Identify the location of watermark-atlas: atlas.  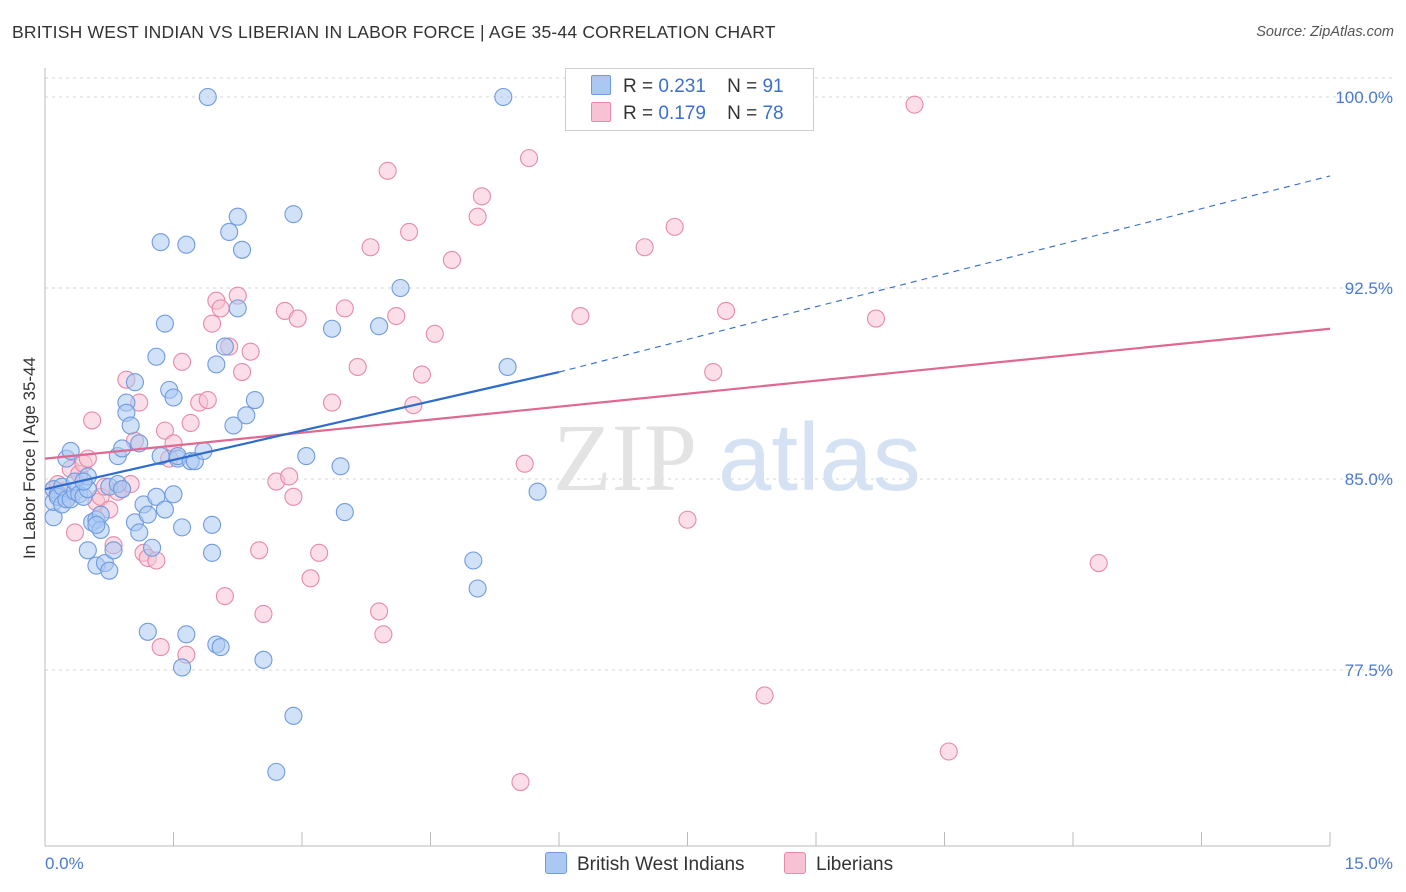
(819, 457).